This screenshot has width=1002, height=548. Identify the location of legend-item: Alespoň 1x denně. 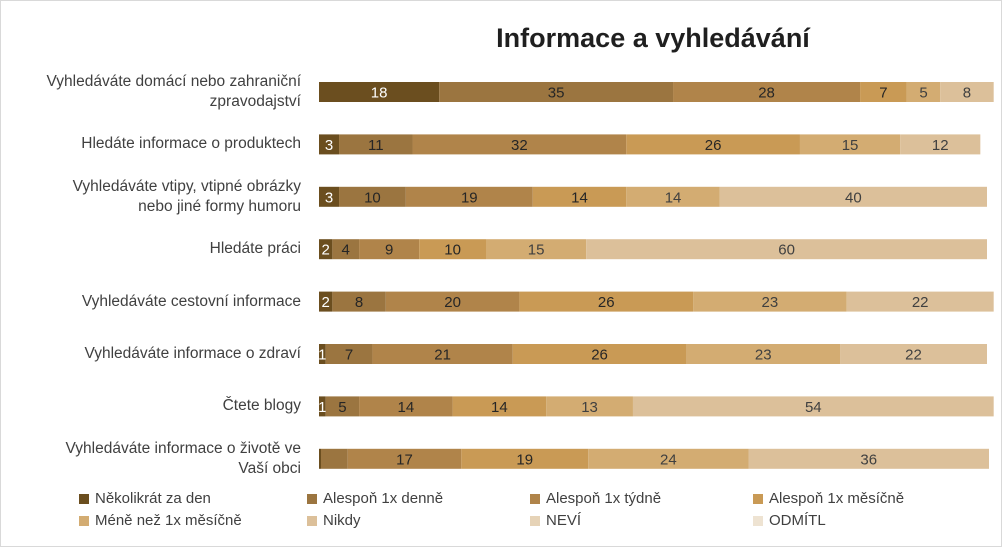
(375, 498).